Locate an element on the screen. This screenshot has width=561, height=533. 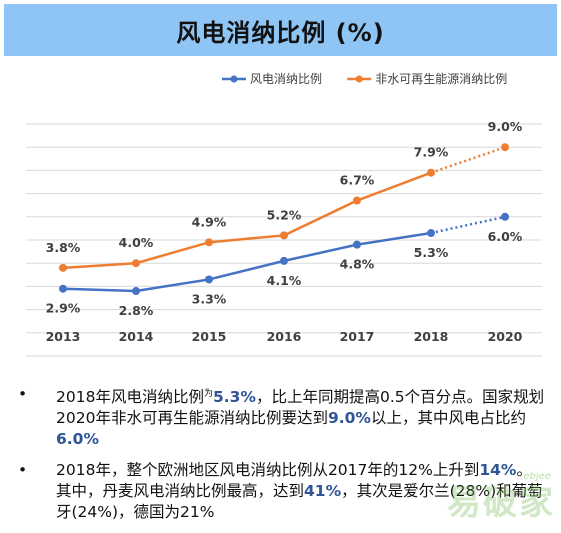
data-label: 4.0% is located at coordinates (136, 242).